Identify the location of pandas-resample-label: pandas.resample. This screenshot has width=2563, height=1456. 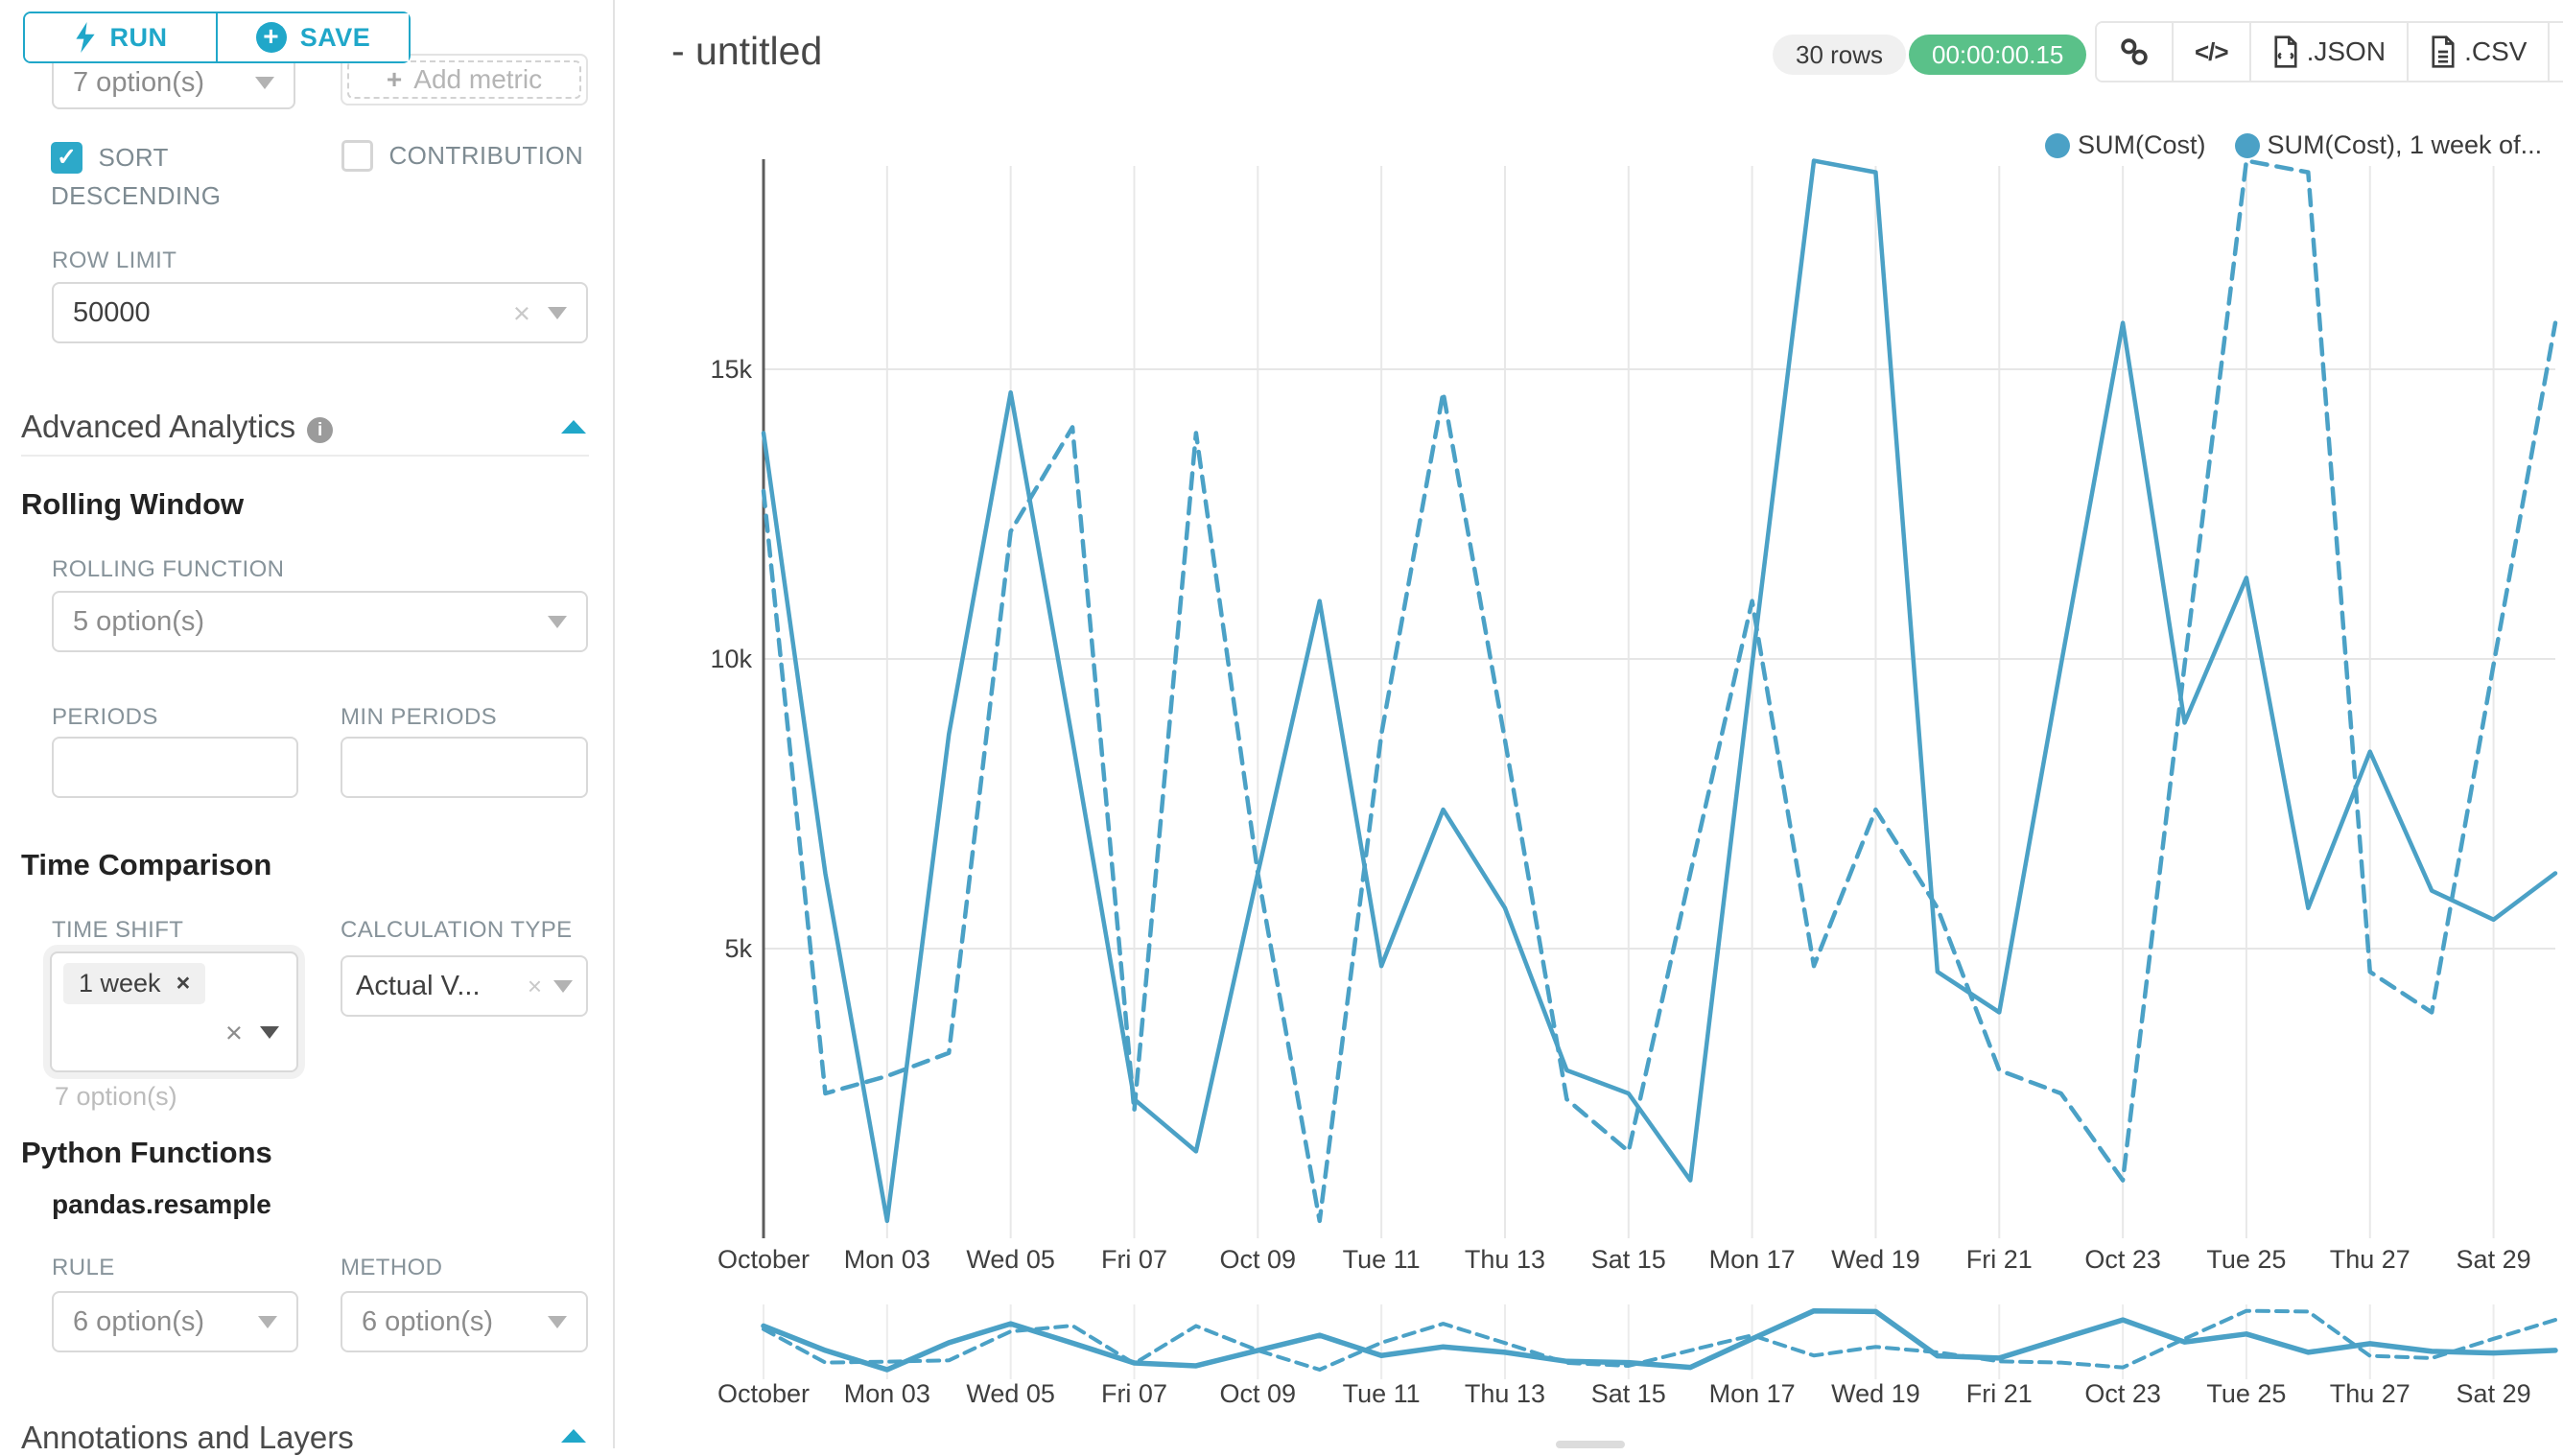
(161, 1204).